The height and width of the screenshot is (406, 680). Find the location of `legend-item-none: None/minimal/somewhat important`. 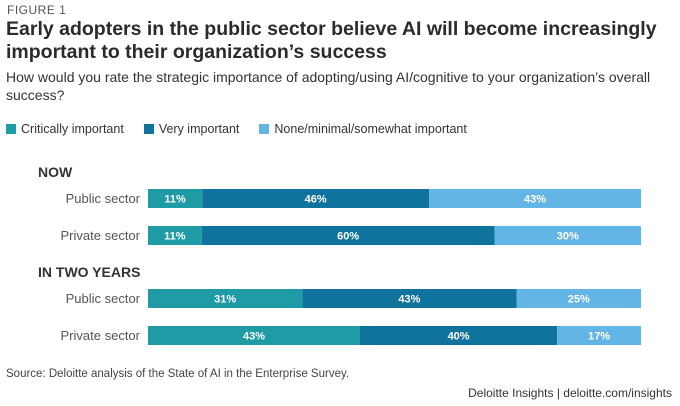

legend-item-none: None/minimal/somewhat important is located at coordinates (363, 129).